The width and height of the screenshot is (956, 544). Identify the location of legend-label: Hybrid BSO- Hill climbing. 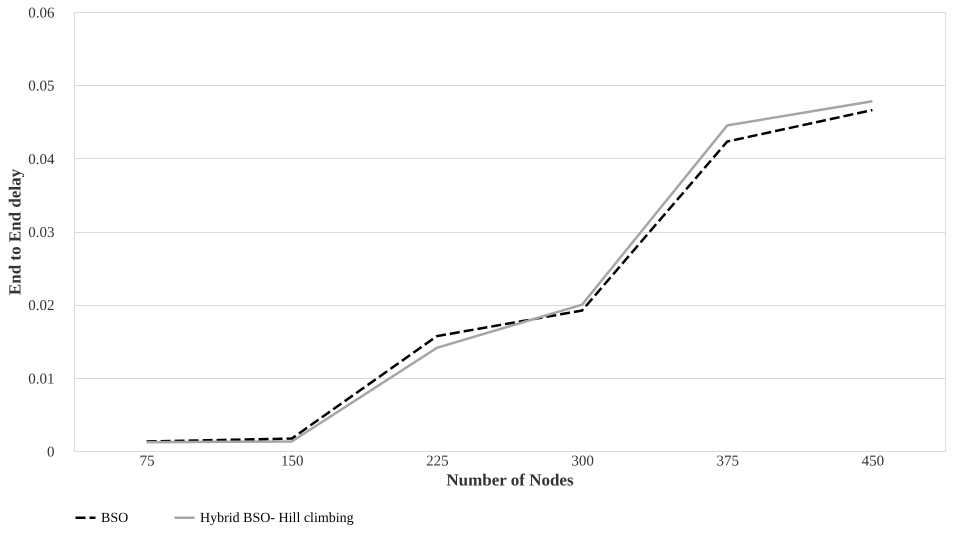
(277, 518).